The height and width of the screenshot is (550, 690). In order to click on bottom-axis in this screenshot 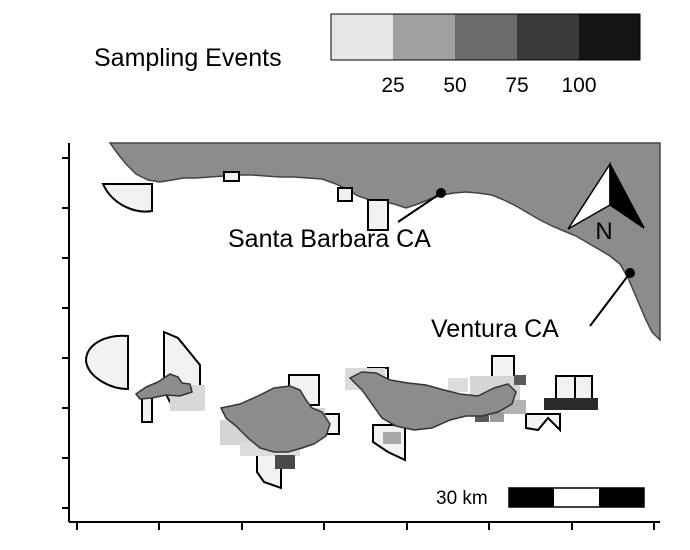, I will do `click(364, 525)`.